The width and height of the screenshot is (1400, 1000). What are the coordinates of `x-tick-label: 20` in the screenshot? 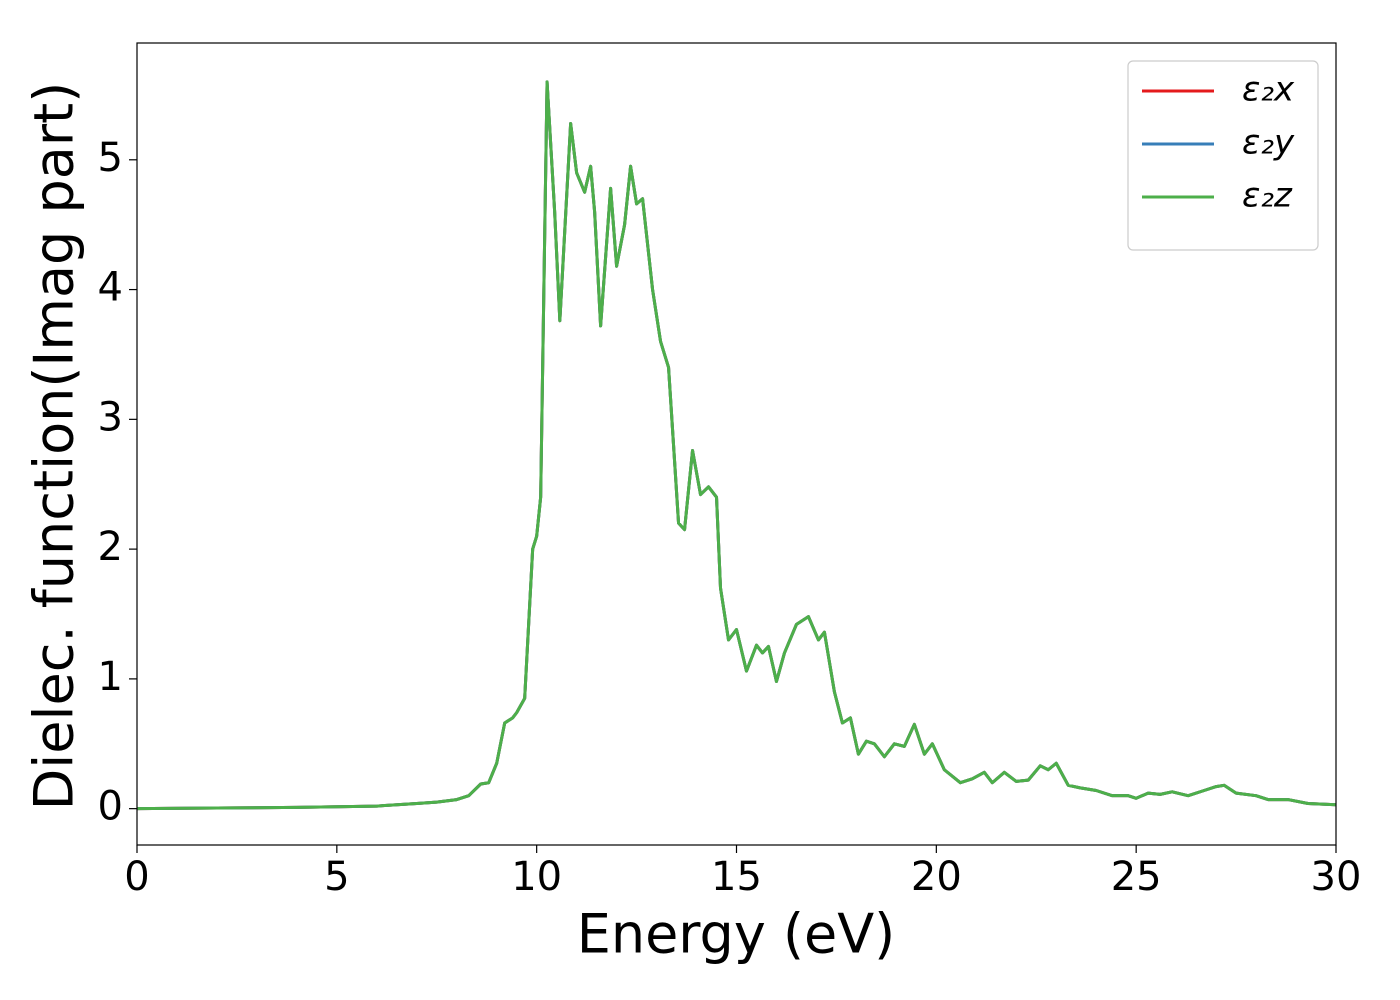 It's located at (936, 877).